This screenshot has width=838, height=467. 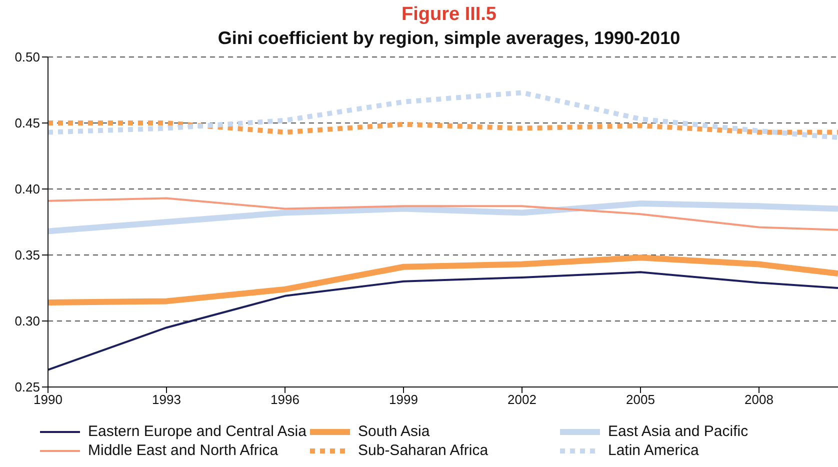 I want to click on y-tick-label: 0.40, so click(x=27, y=189).